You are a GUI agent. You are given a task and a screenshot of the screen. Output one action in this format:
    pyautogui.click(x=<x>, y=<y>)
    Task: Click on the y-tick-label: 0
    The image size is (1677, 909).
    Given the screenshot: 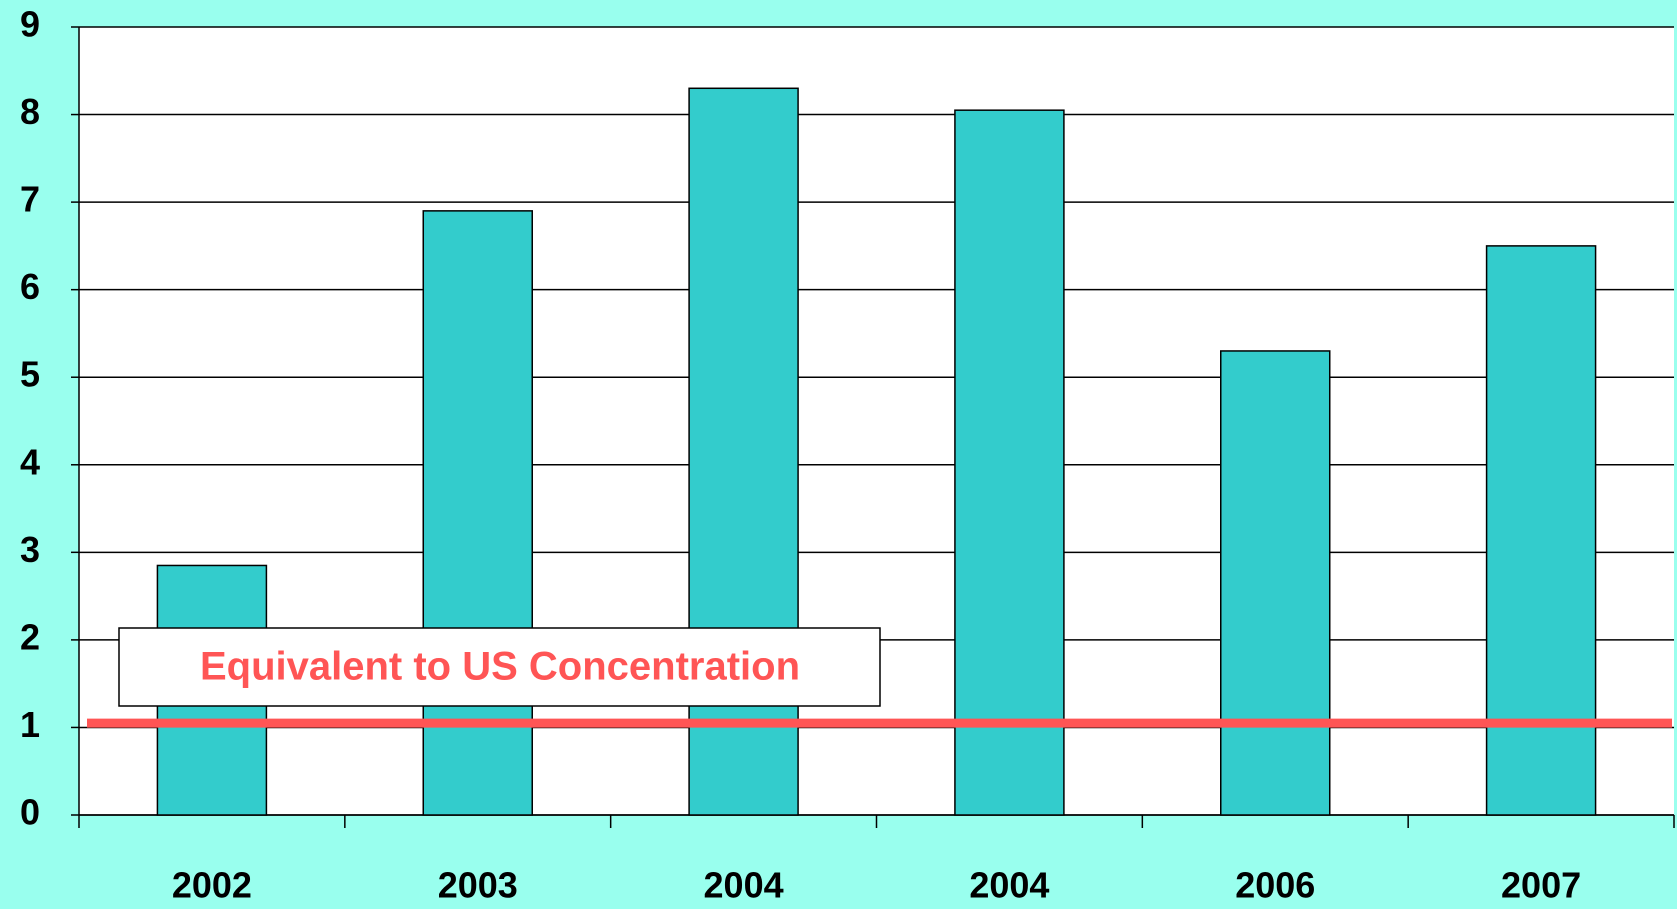 What is the action you would take?
    pyautogui.click(x=30, y=812)
    